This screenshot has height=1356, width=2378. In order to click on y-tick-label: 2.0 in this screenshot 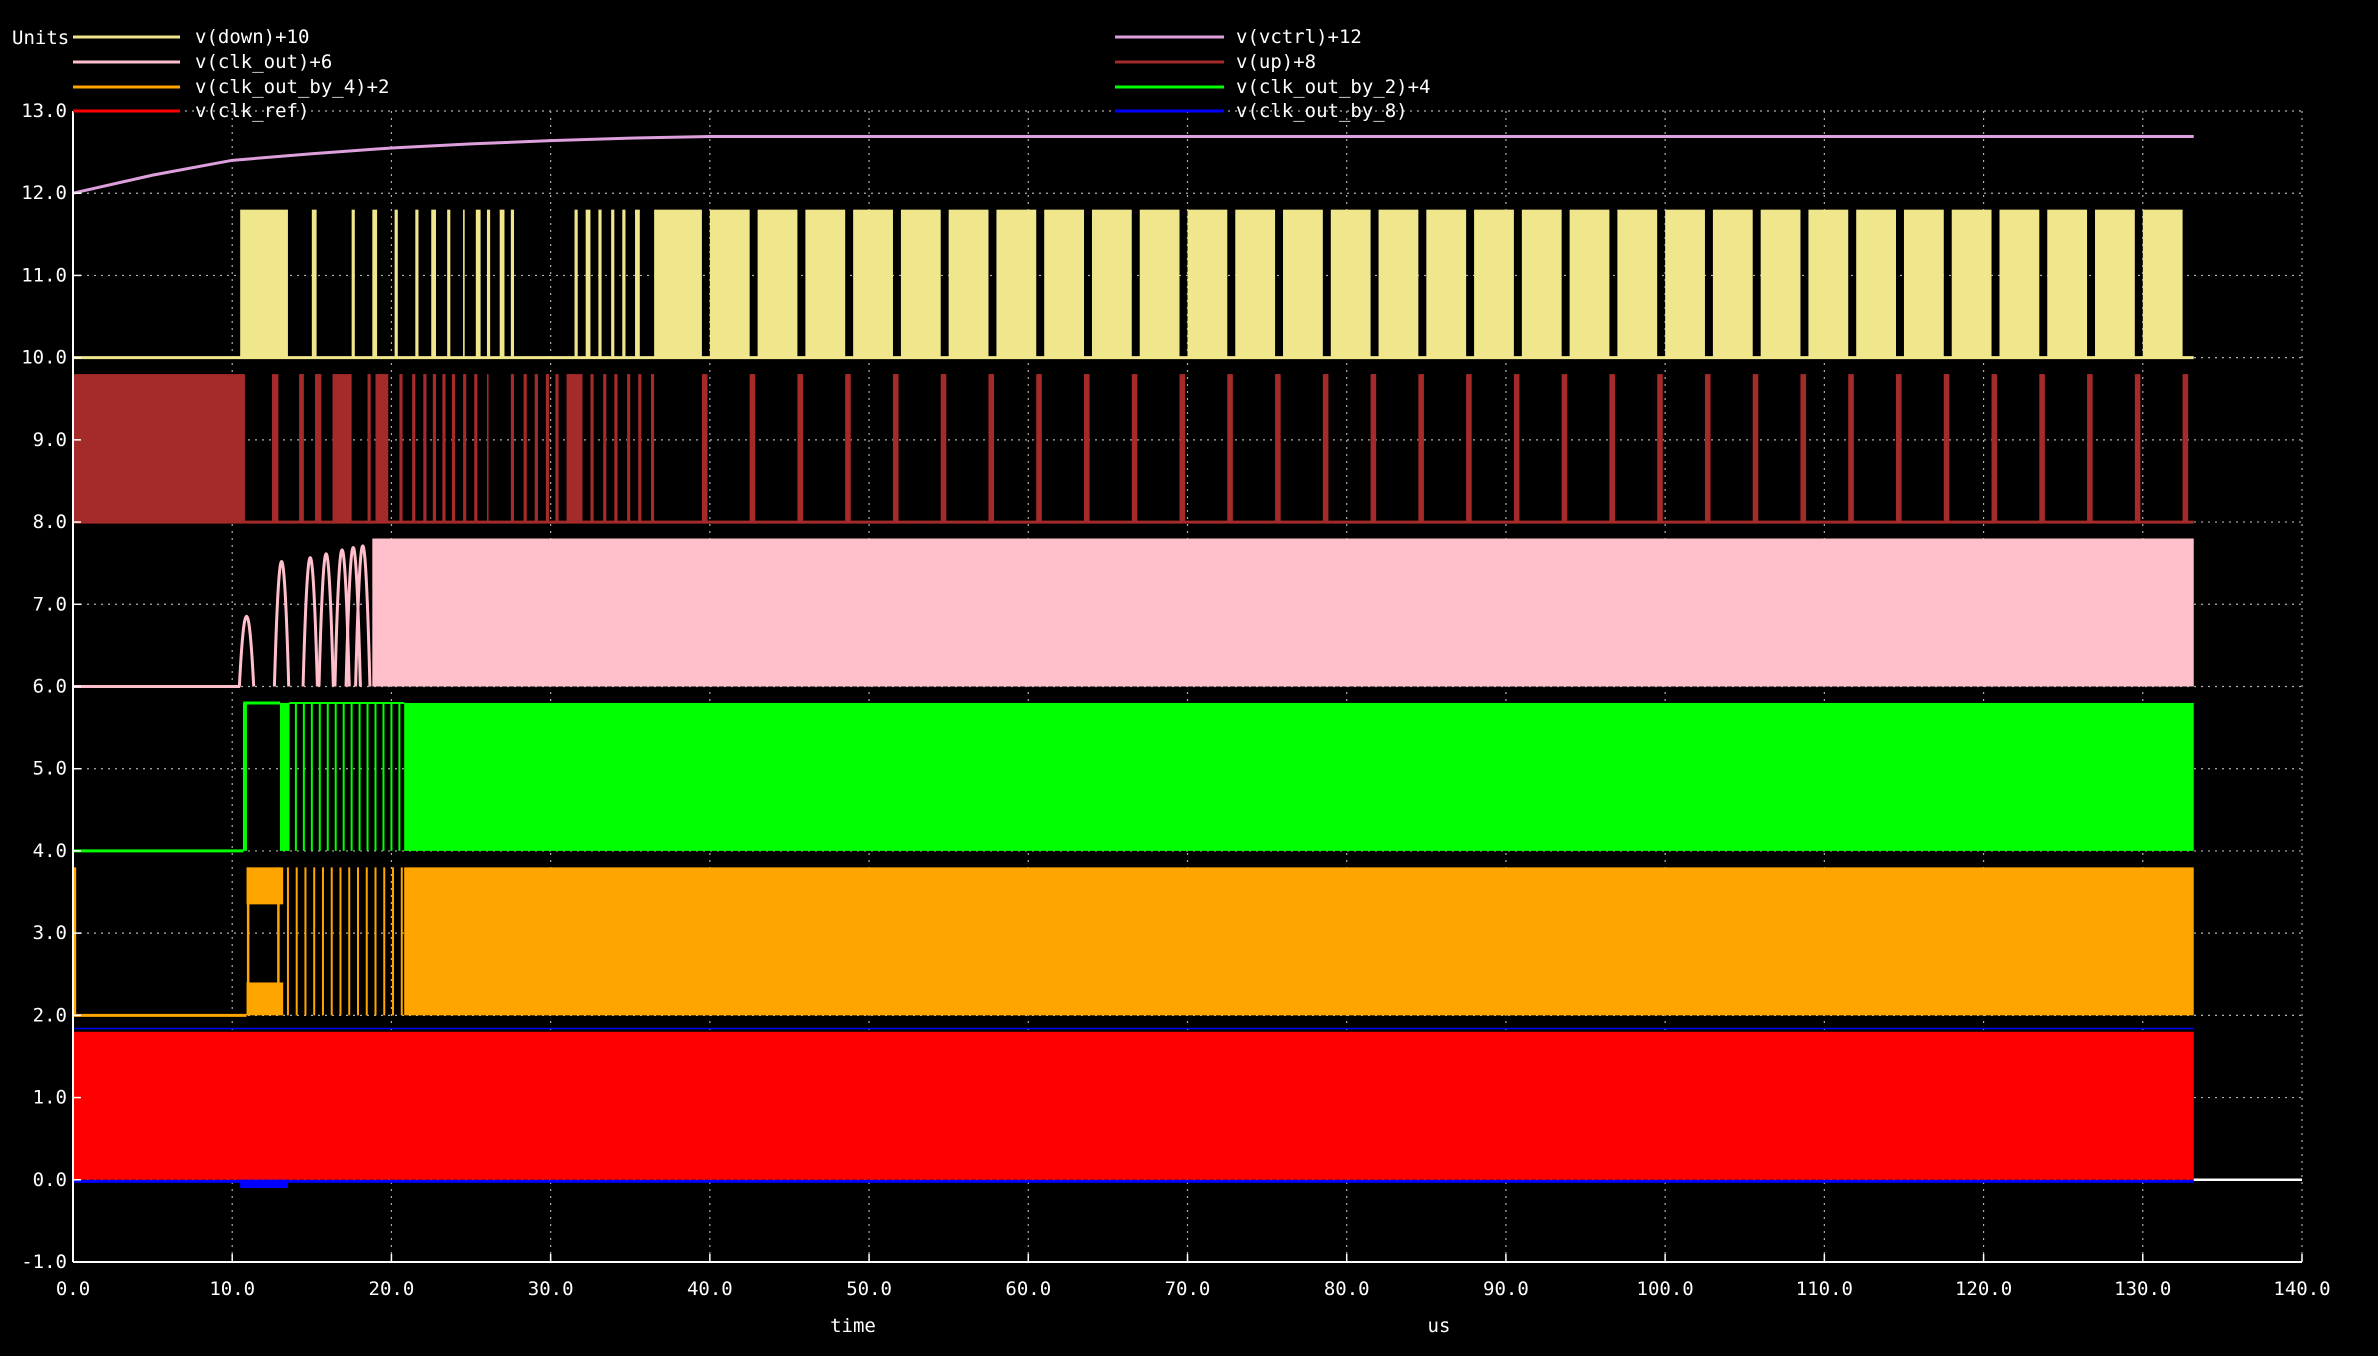, I will do `click(50, 1015)`.